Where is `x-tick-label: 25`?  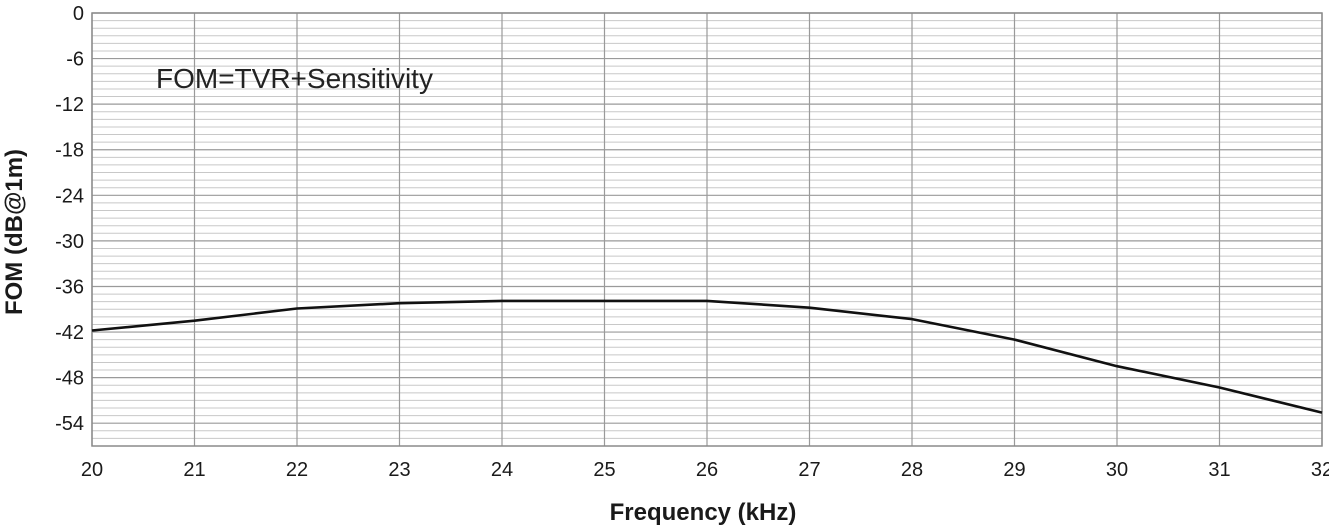
x-tick-label: 25 is located at coordinates (604, 470).